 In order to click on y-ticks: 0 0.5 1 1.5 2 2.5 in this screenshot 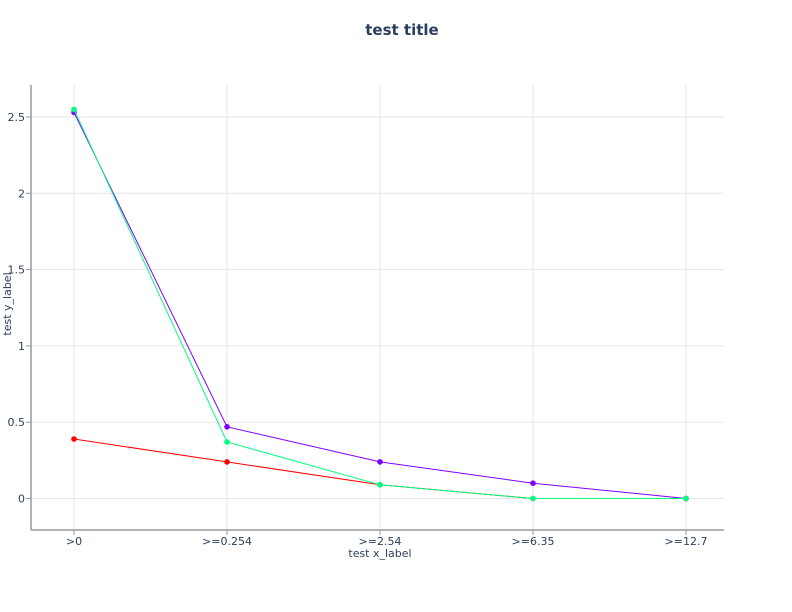, I will do `click(19, 308)`.